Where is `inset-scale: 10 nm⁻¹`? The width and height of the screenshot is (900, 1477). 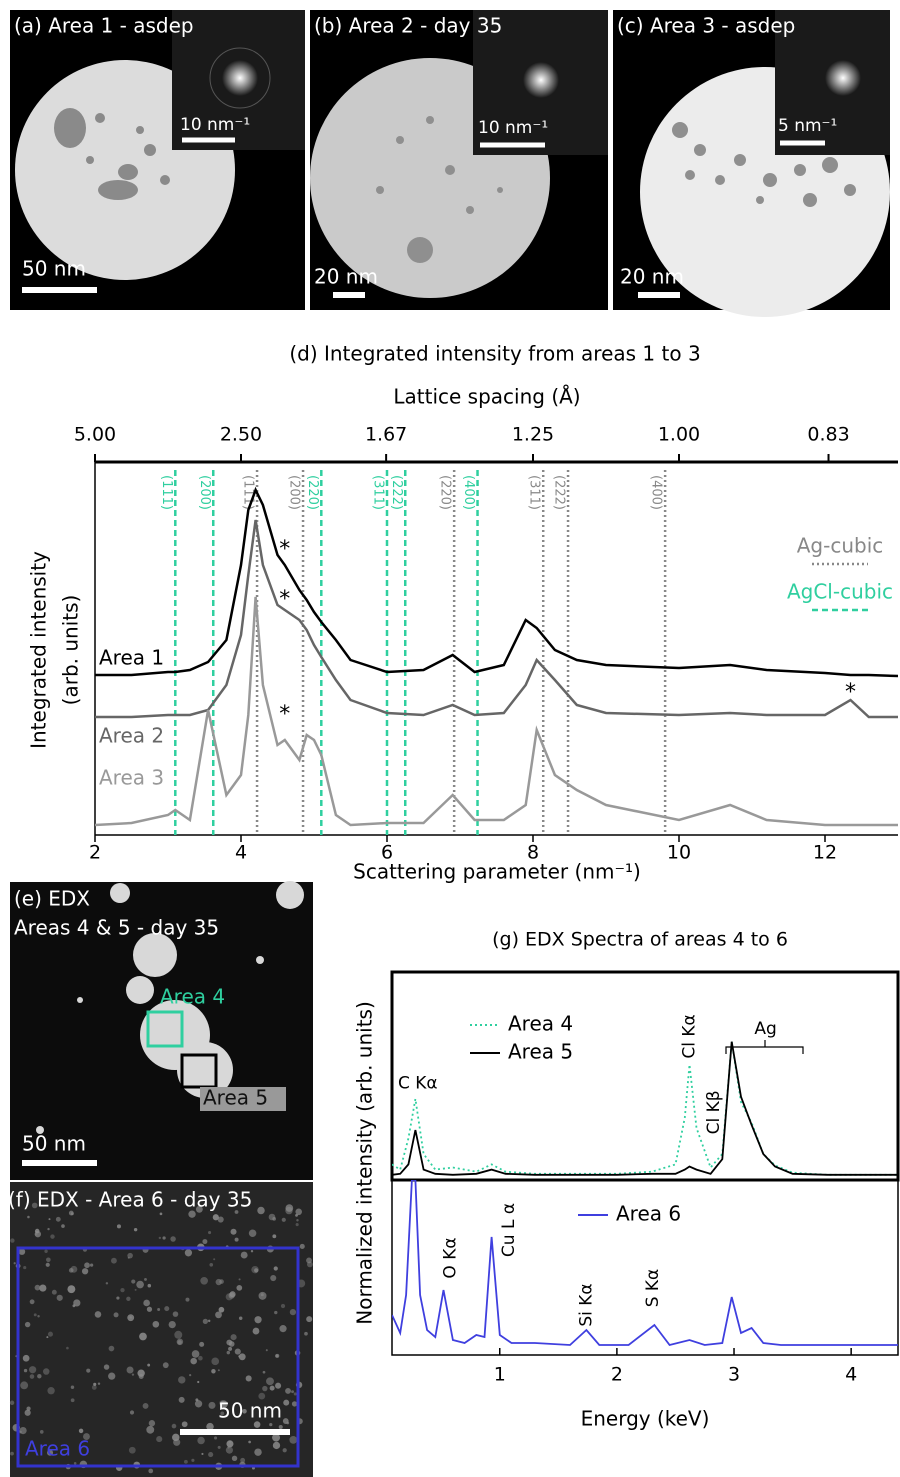 inset-scale: 10 nm⁻¹ is located at coordinates (215, 125).